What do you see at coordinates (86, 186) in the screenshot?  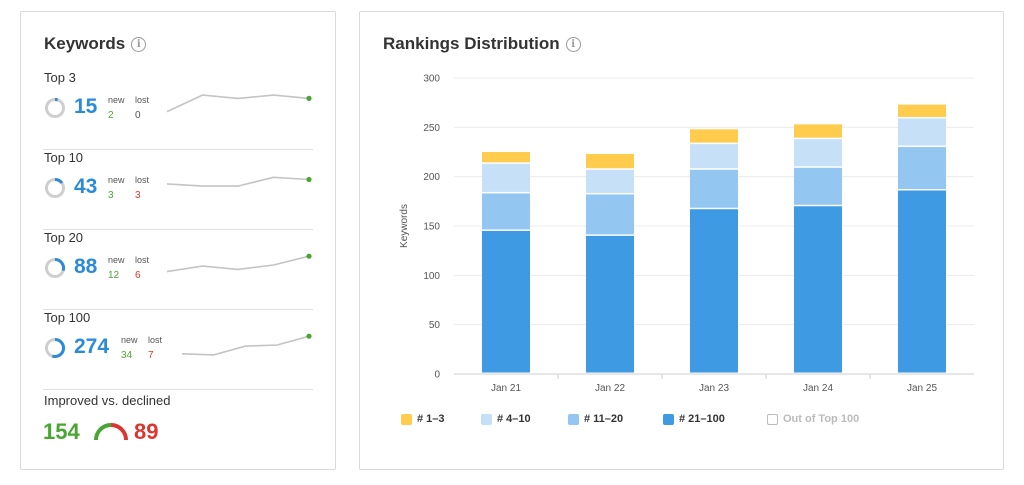 I see `keyword-count: 43` at bounding box center [86, 186].